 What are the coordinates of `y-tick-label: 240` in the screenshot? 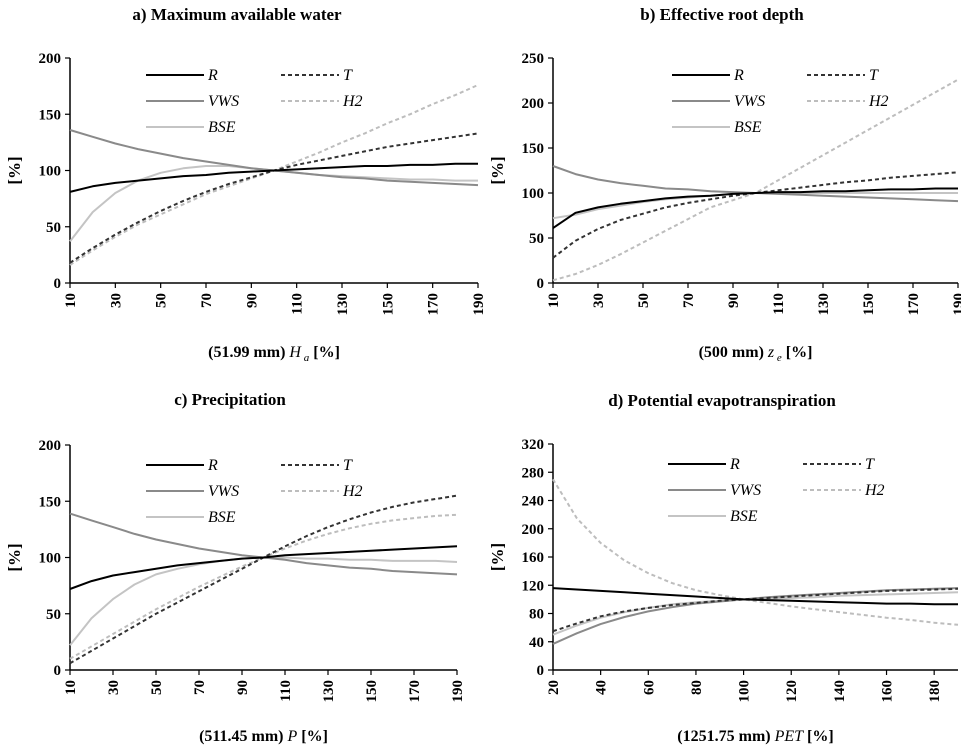 It's located at (533, 502).